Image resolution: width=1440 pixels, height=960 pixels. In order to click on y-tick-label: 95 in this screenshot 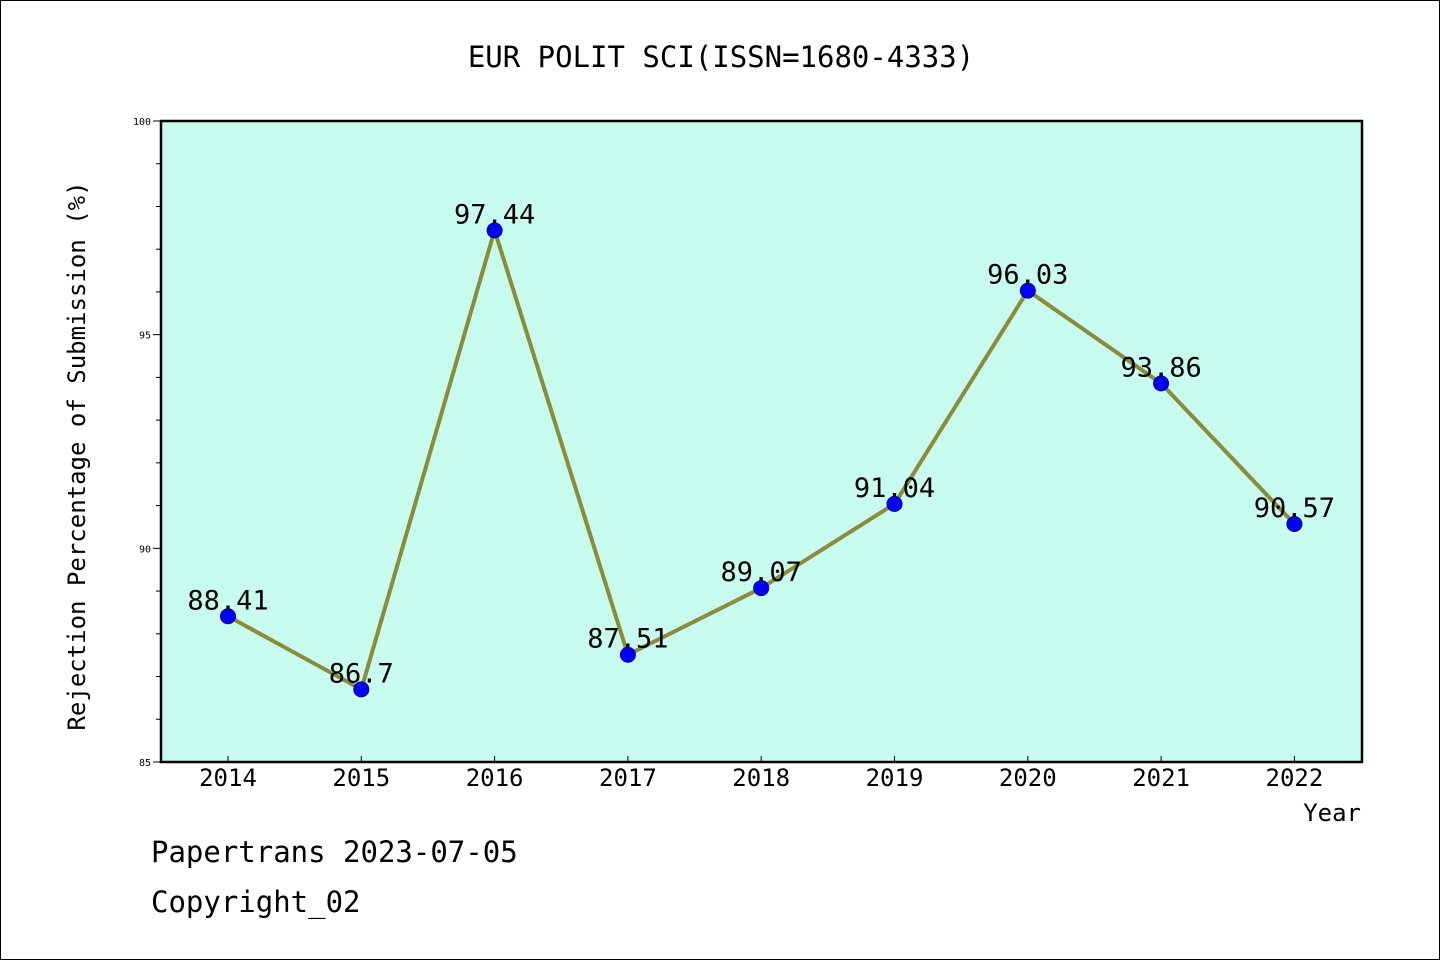, I will do `click(145, 336)`.